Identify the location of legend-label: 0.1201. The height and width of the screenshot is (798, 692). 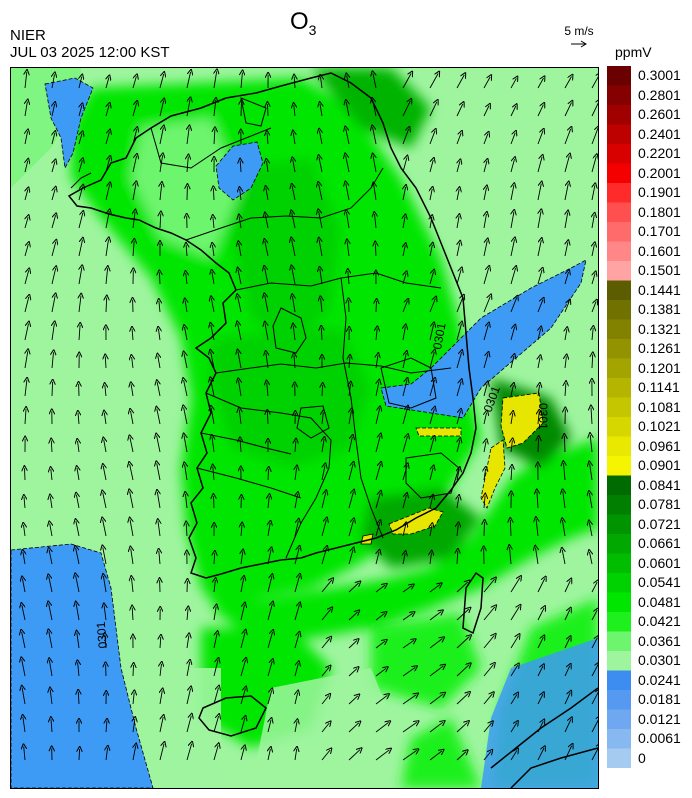
(659, 367).